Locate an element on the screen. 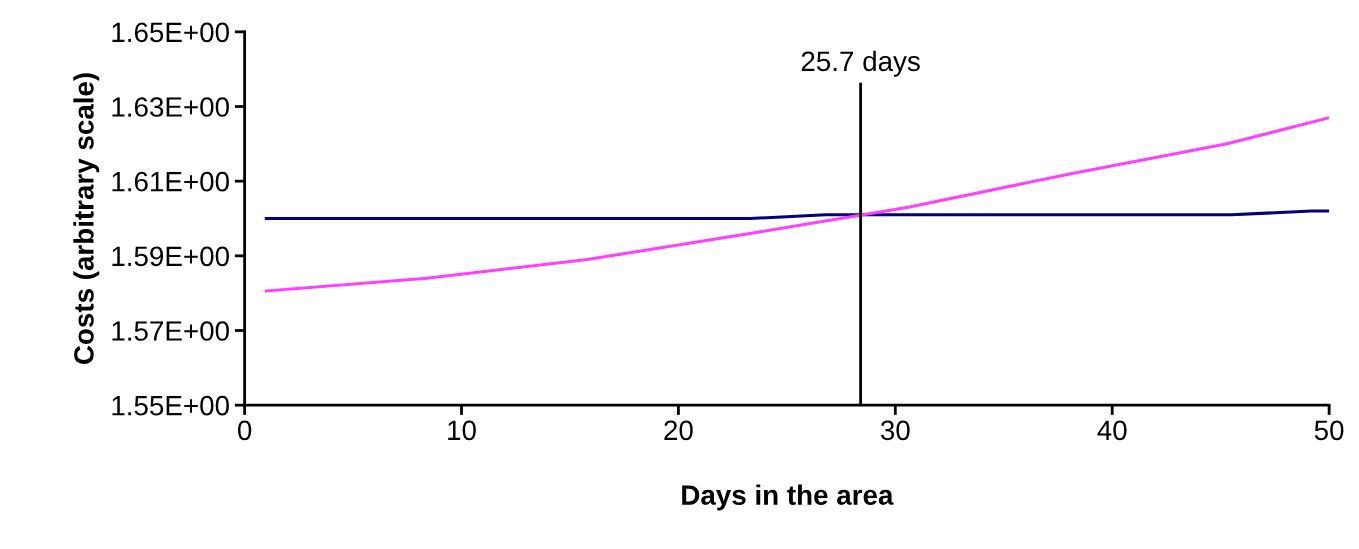 The width and height of the screenshot is (1359, 549). x-tick-label: 10 is located at coordinates (462, 430).